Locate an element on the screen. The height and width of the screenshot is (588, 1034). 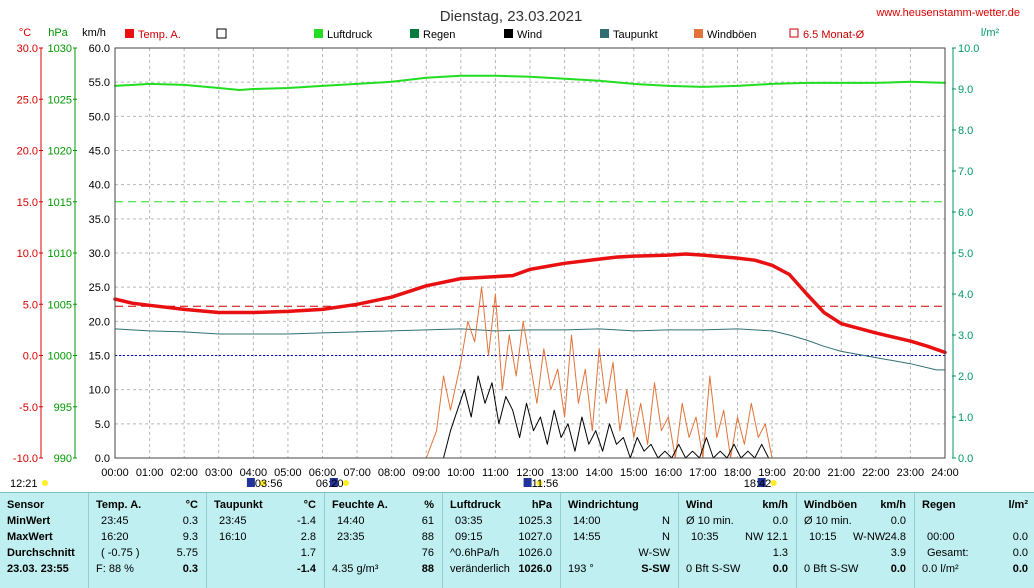
temp-max-time: 16:20 is located at coordinates (115, 537).